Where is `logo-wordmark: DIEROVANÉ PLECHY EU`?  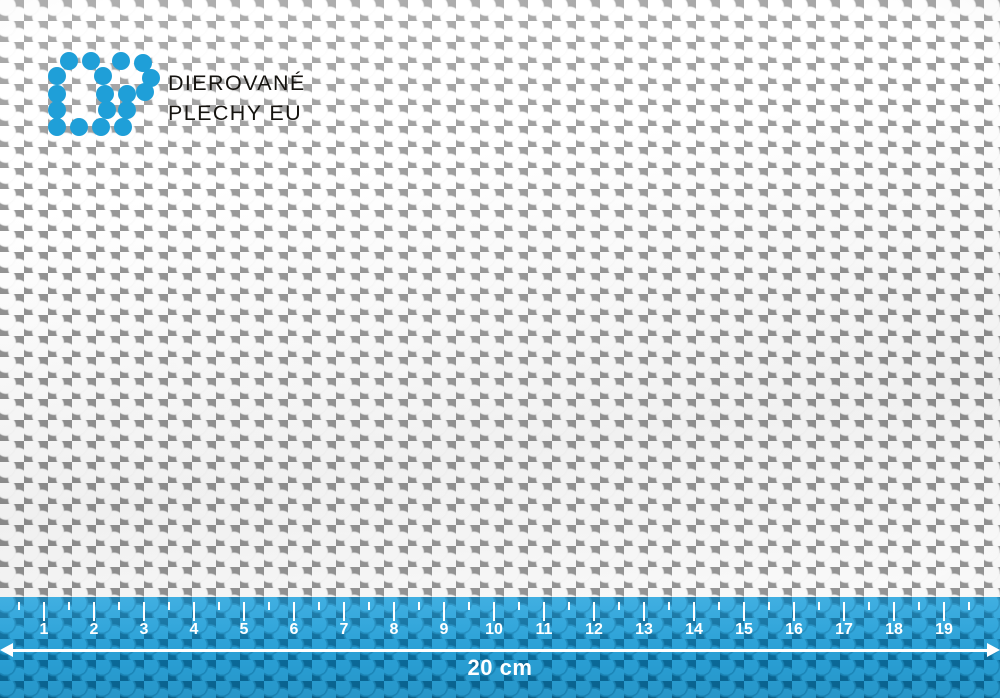
logo-wordmark: DIEROVANÉ PLECHY EU is located at coordinates (237, 98).